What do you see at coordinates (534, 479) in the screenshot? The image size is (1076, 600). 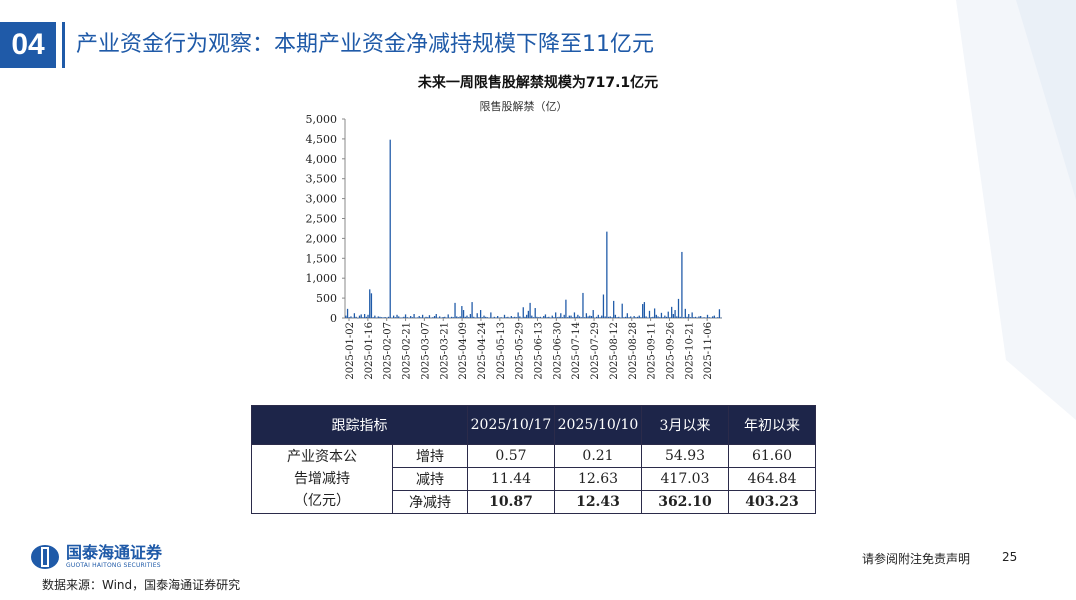 I see `table-row: 减持 11.44 12.63 417.03 464.84` at bounding box center [534, 479].